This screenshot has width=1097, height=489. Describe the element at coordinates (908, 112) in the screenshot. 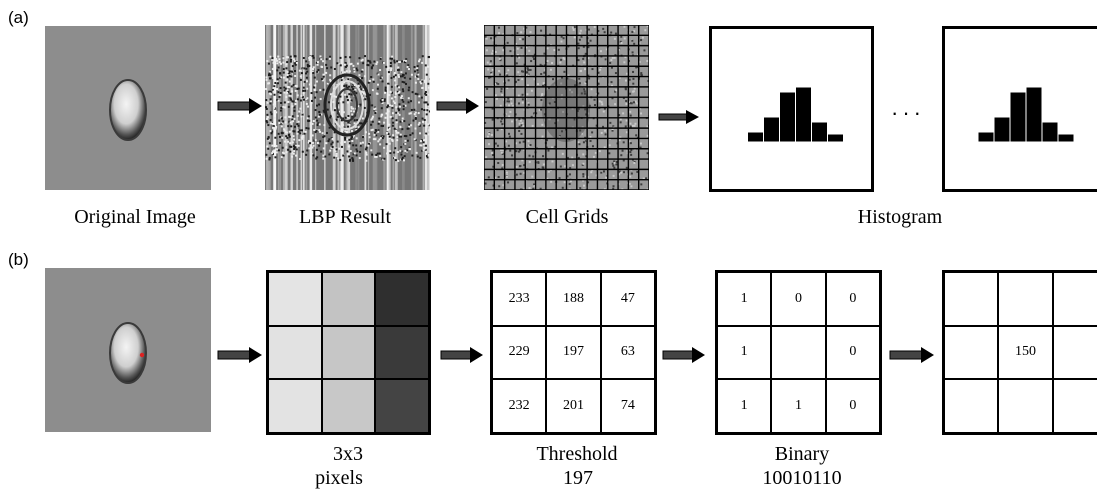

I see `ellipsis: ···` at that location.